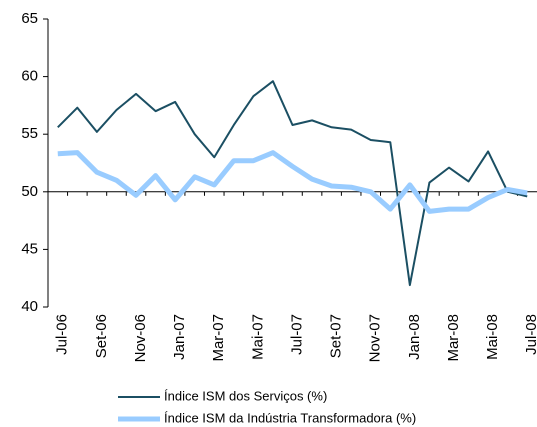  I want to click on x-tick-label: Mar-07, so click(218, 338).